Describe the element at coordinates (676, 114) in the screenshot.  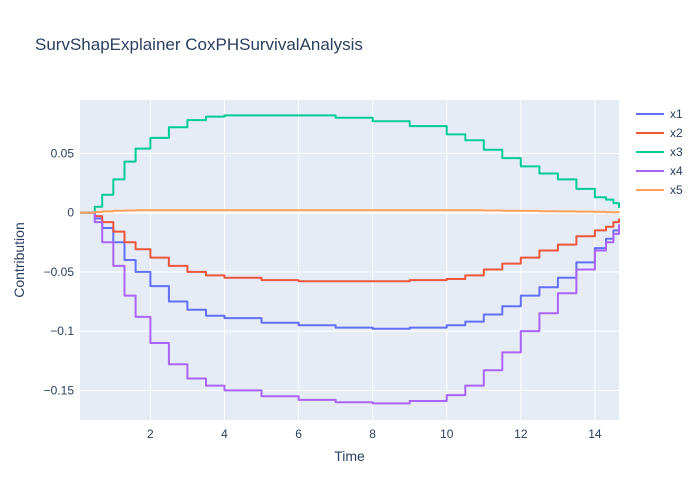
I see `legend-label-x1: x1` at that location.